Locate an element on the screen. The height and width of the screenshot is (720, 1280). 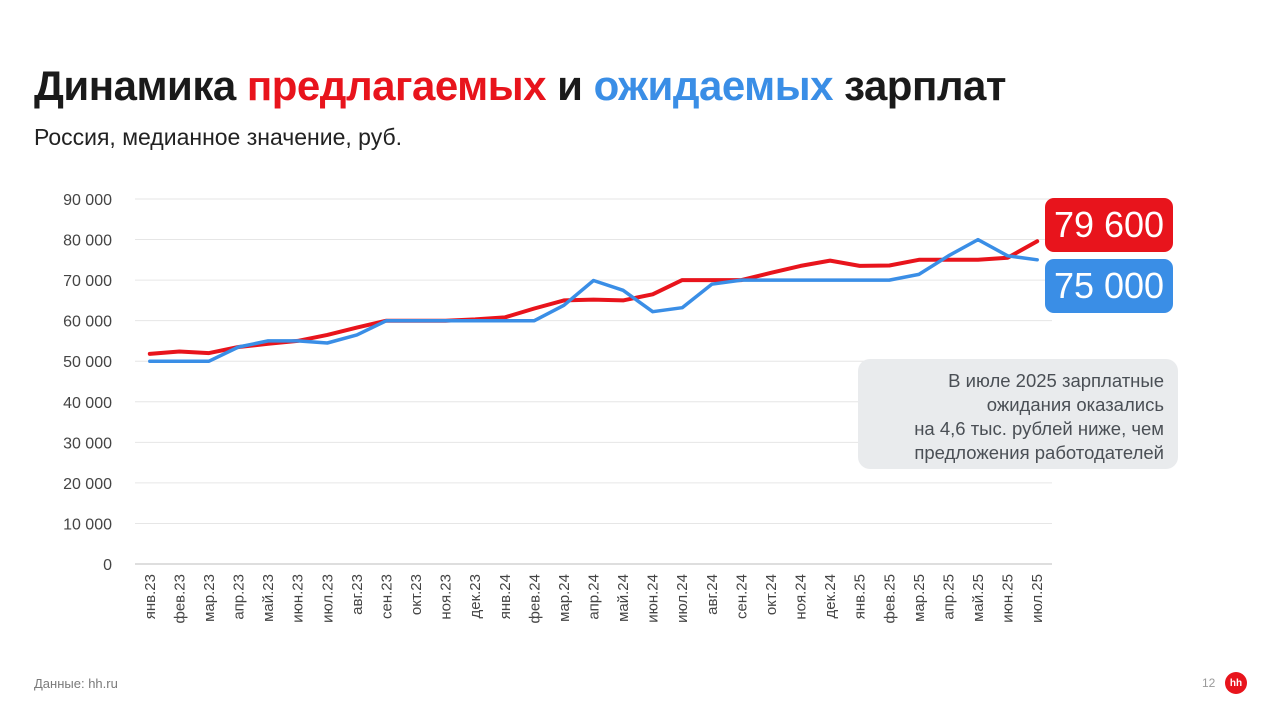
hh-logo: hh is located at coordinates (1236, 683).